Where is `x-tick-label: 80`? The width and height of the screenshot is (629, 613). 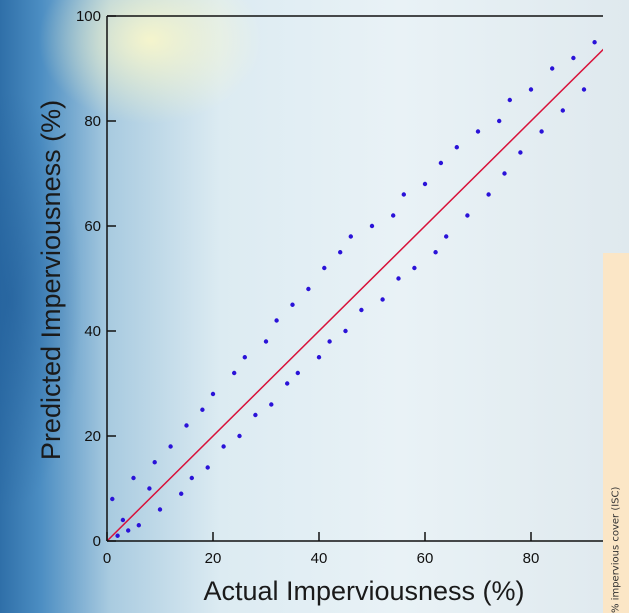
x-tick-label: 80 is located at coordinates (531, 558).